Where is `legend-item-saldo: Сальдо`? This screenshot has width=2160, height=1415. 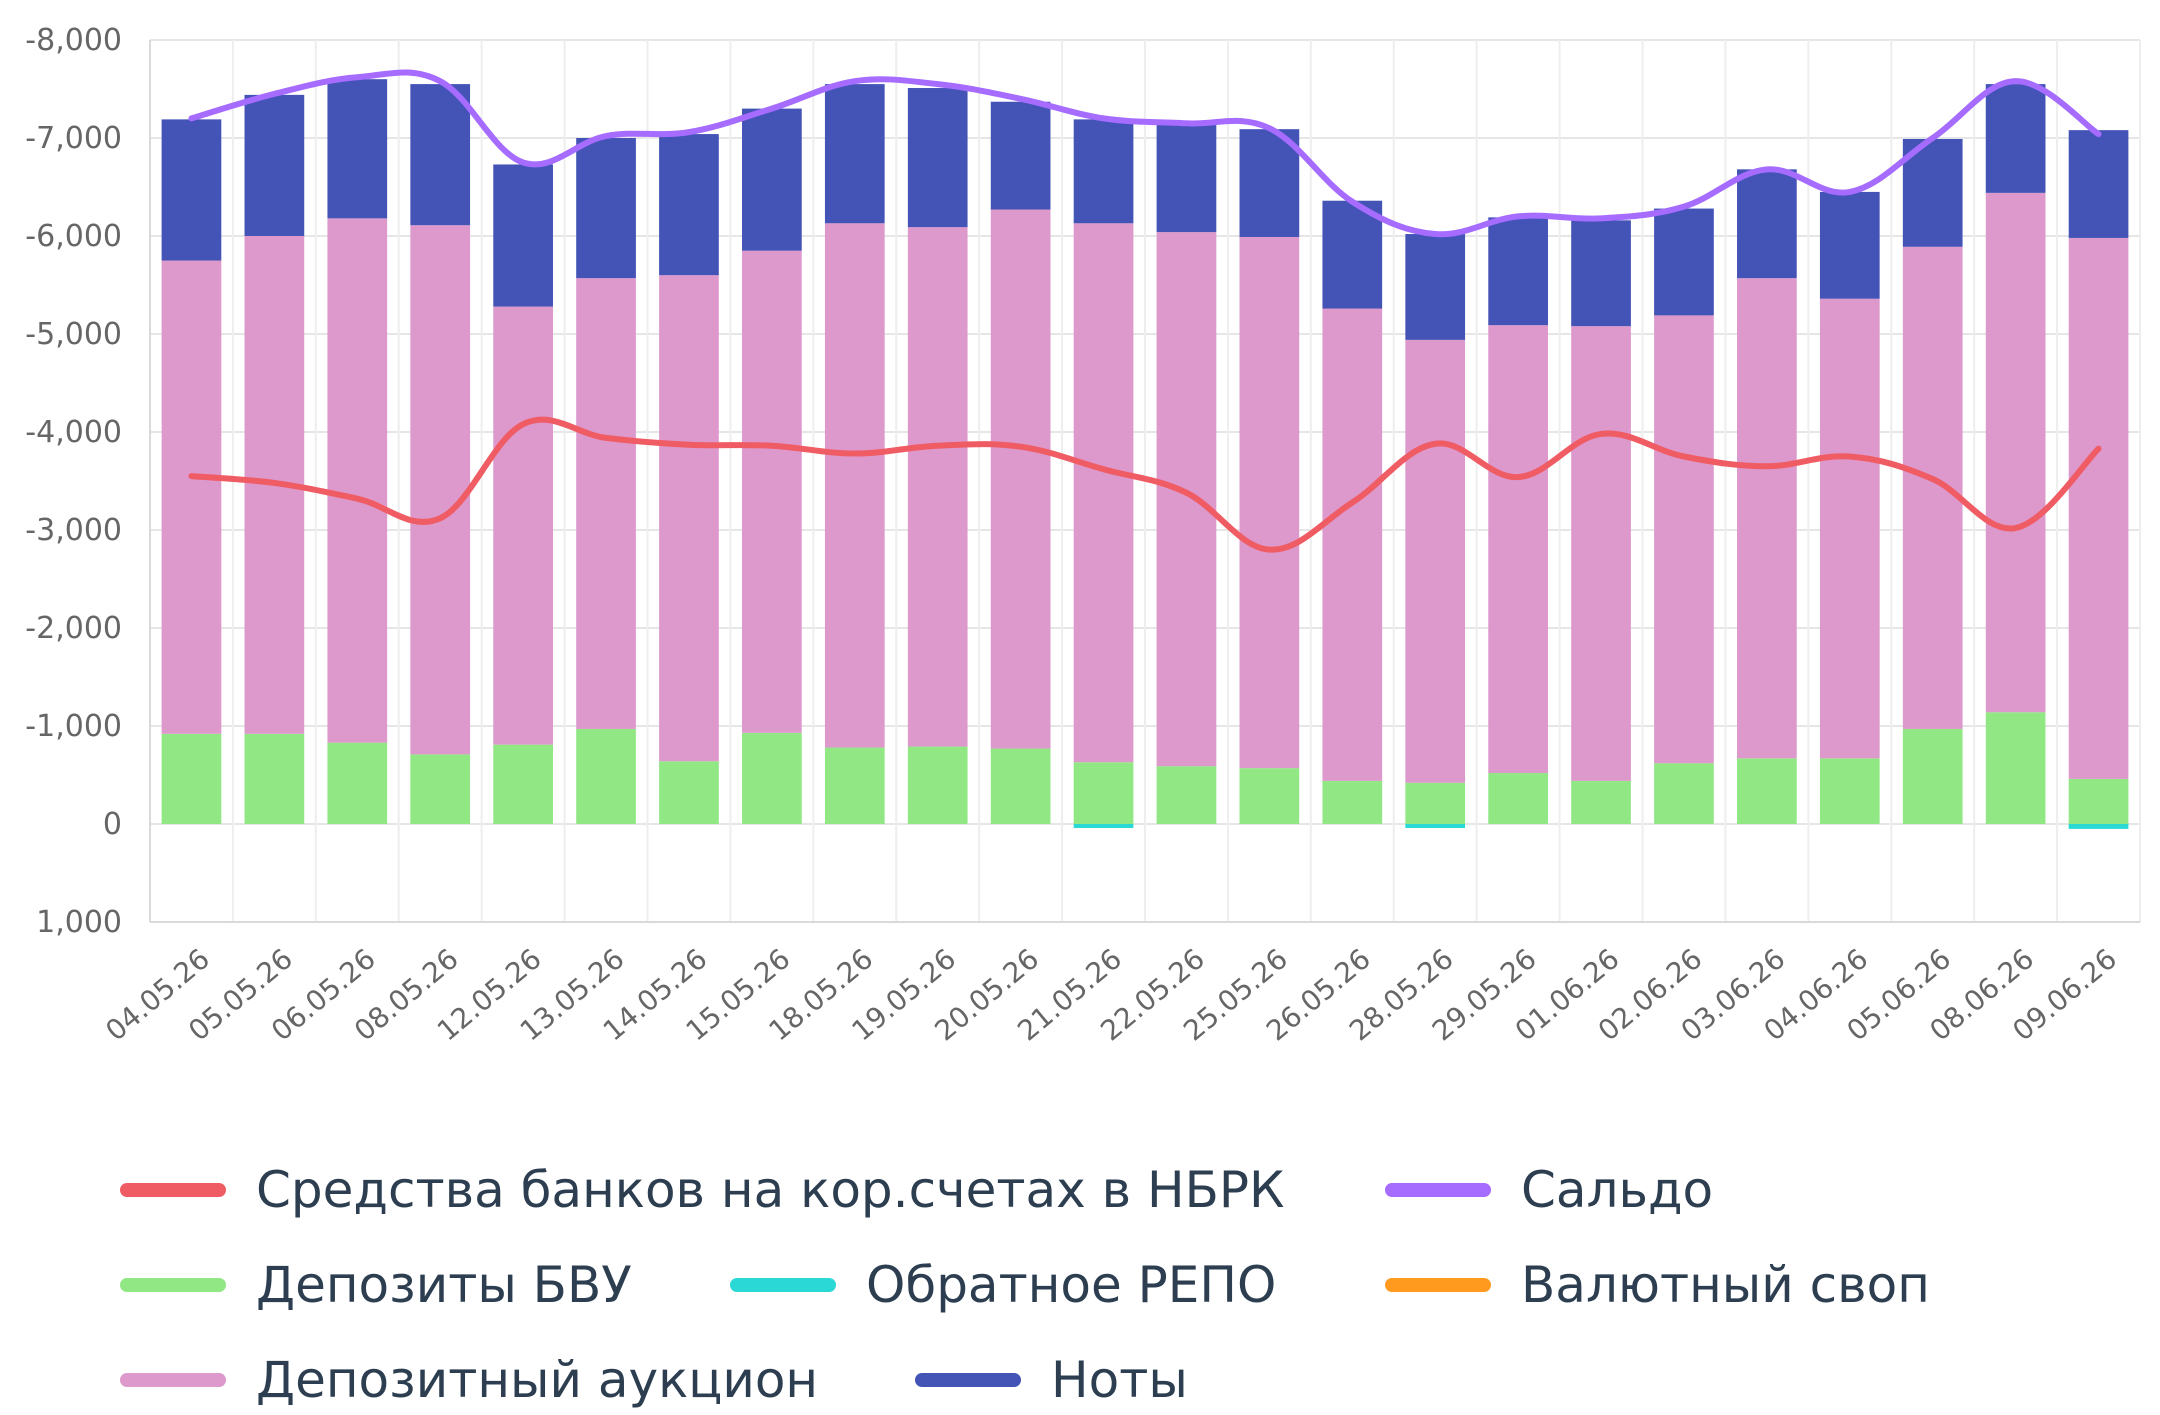
legend-item-saldo: Сальдо is located at coordinates (1549, 1190).